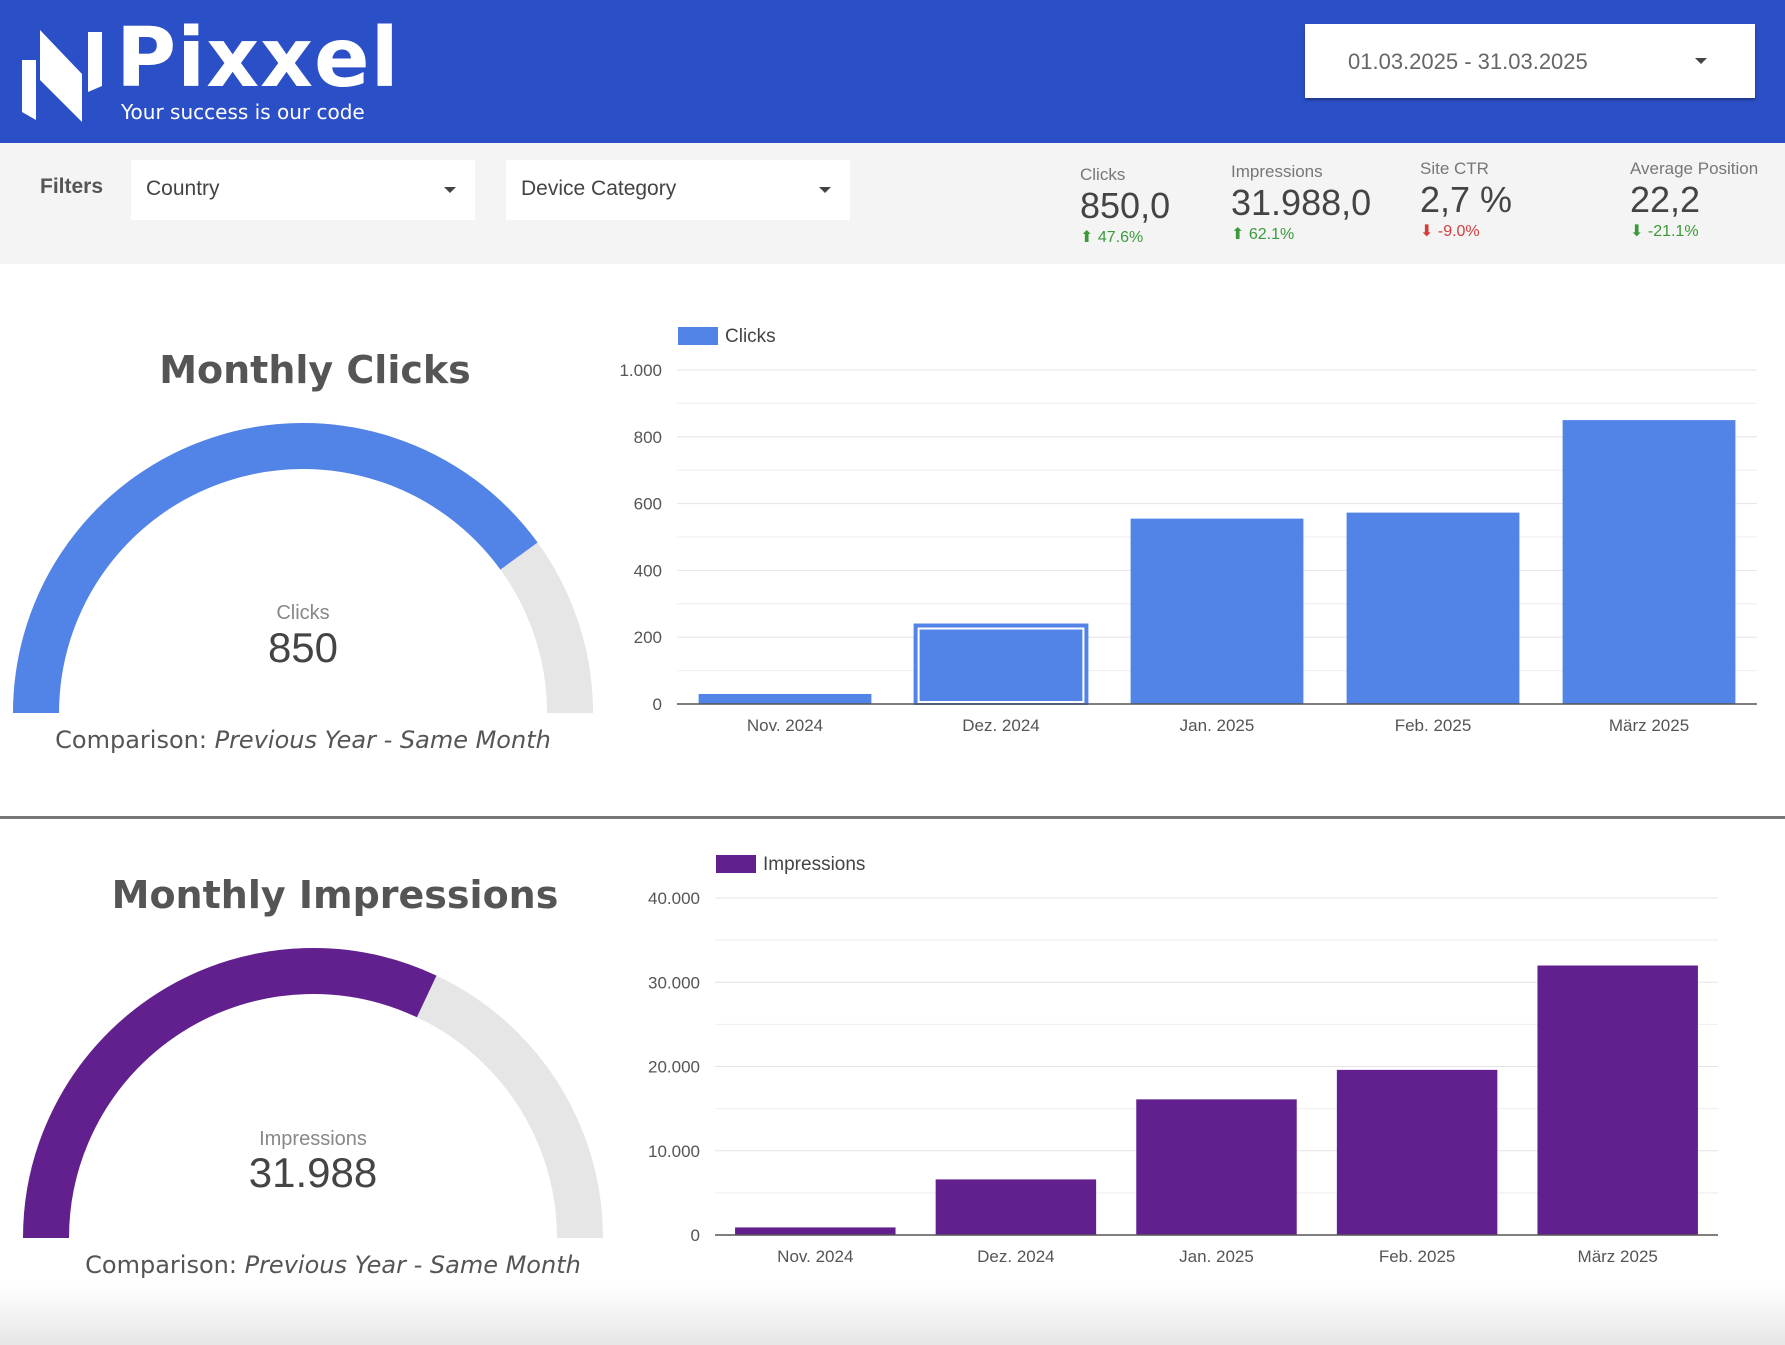  What do you see at coordinates (674, 982) in the screenshot?
I see `y-tick-label: 30.000` at bounding box center [674, 982].